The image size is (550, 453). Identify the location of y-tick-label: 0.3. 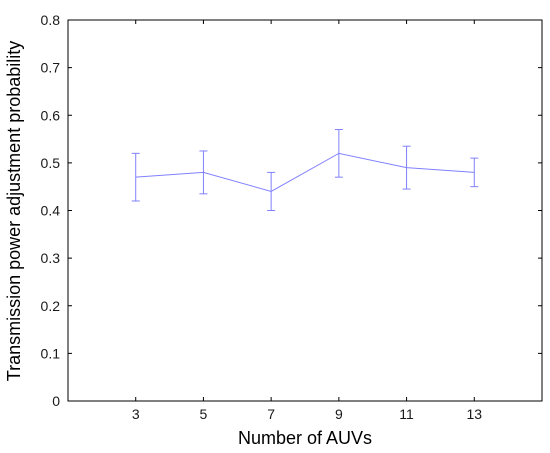
(51, 258).